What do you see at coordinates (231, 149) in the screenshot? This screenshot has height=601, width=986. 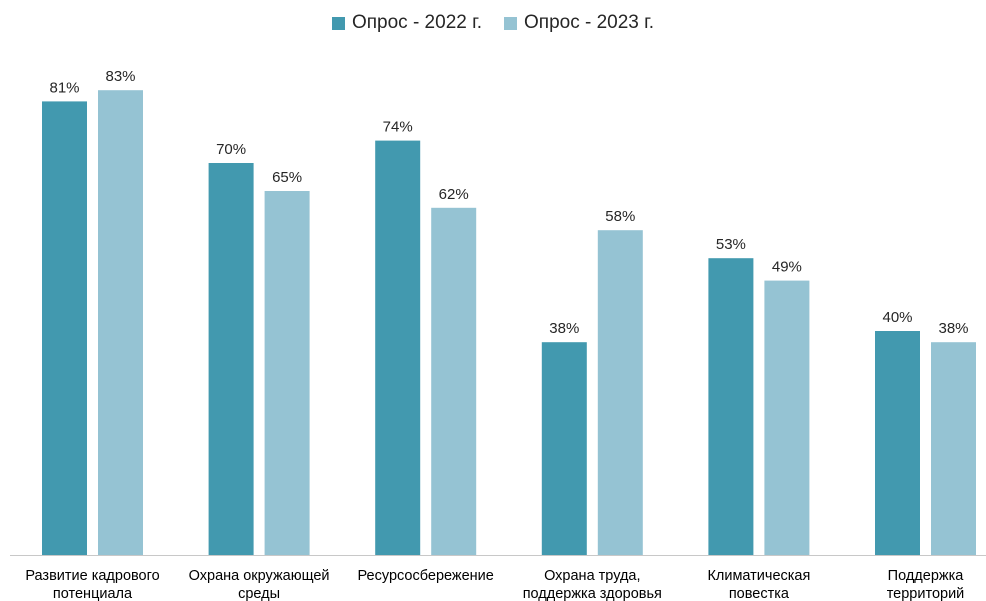 I see `data-label-2022-cat-1: 70%` at bounding box center [231, 149].